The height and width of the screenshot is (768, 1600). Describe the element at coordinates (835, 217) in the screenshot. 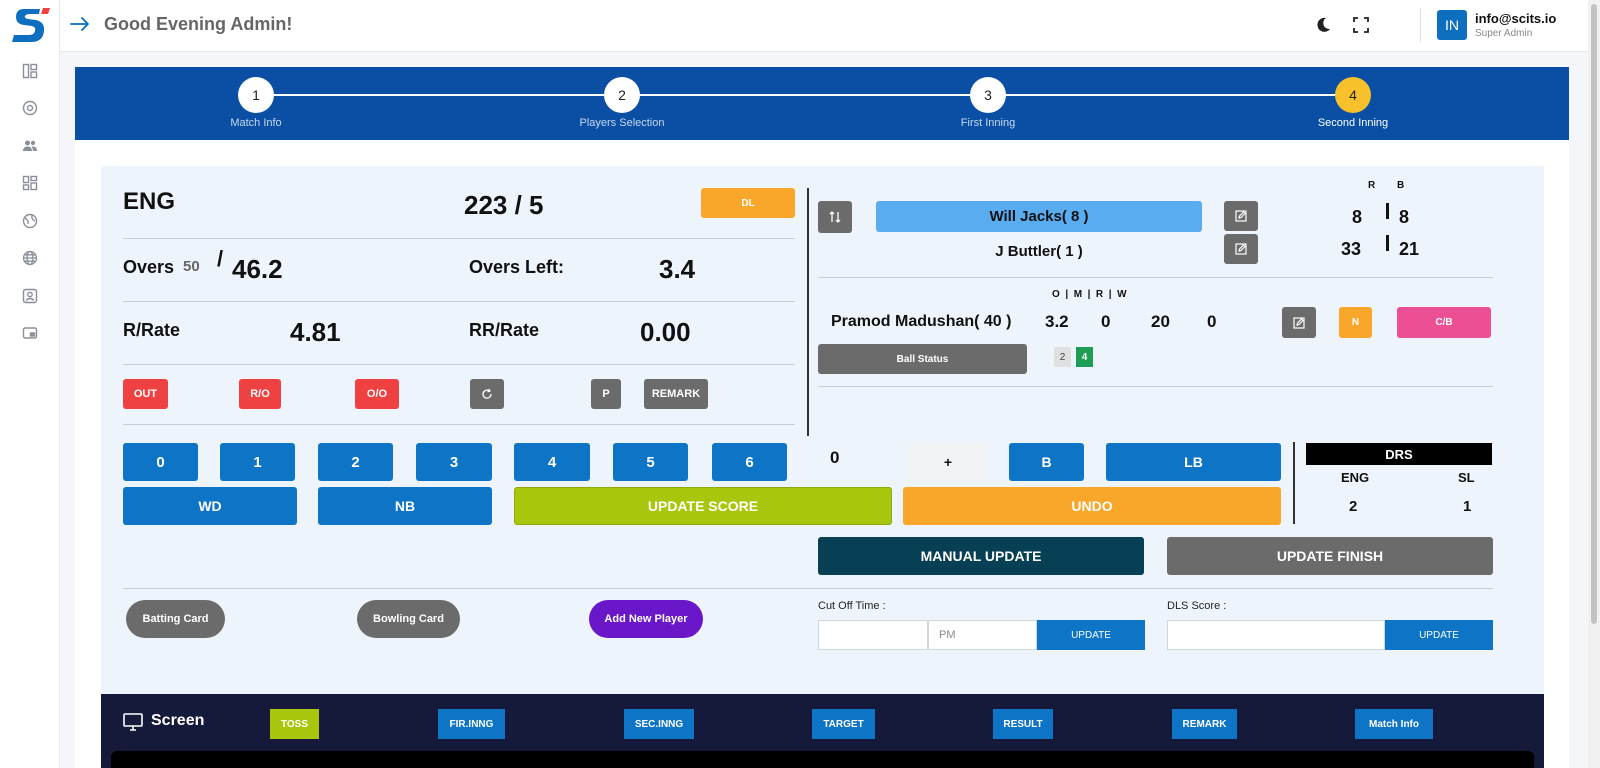

I see `swap-strike-button` at that location.